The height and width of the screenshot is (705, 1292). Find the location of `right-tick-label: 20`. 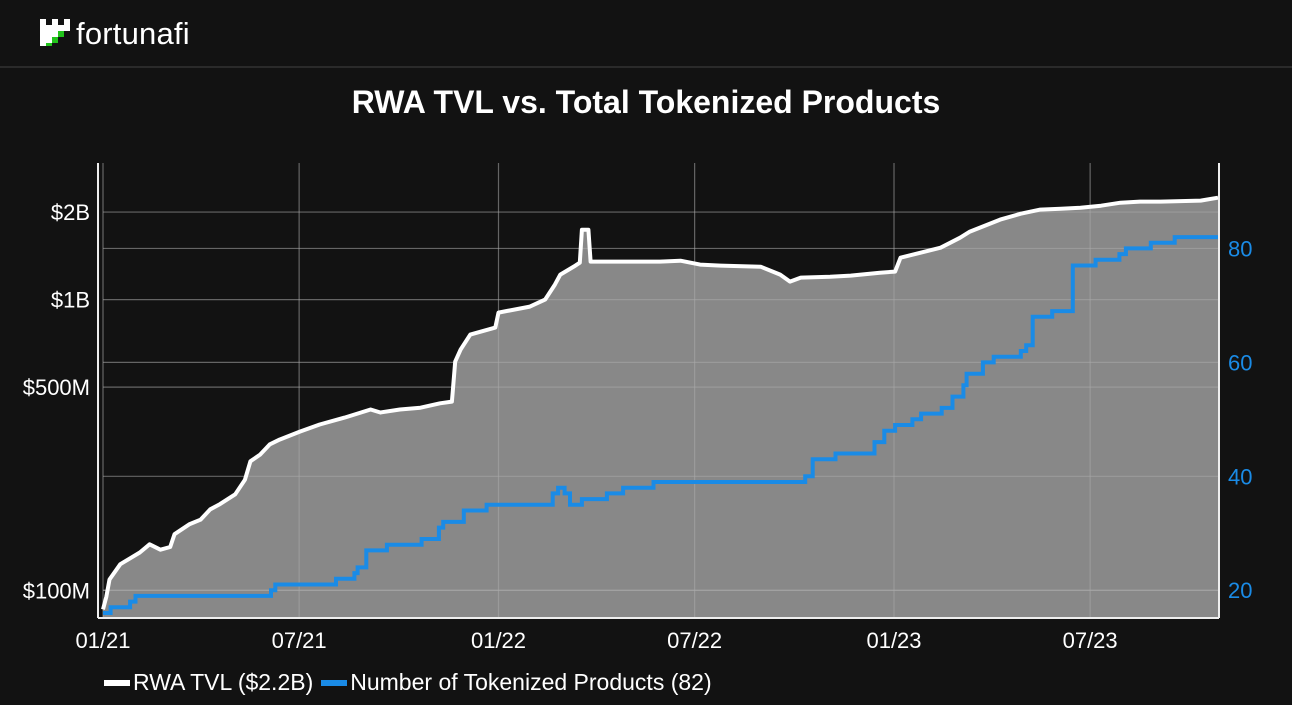

right-tick-label: 20 is located at coordinates (1240, 590).